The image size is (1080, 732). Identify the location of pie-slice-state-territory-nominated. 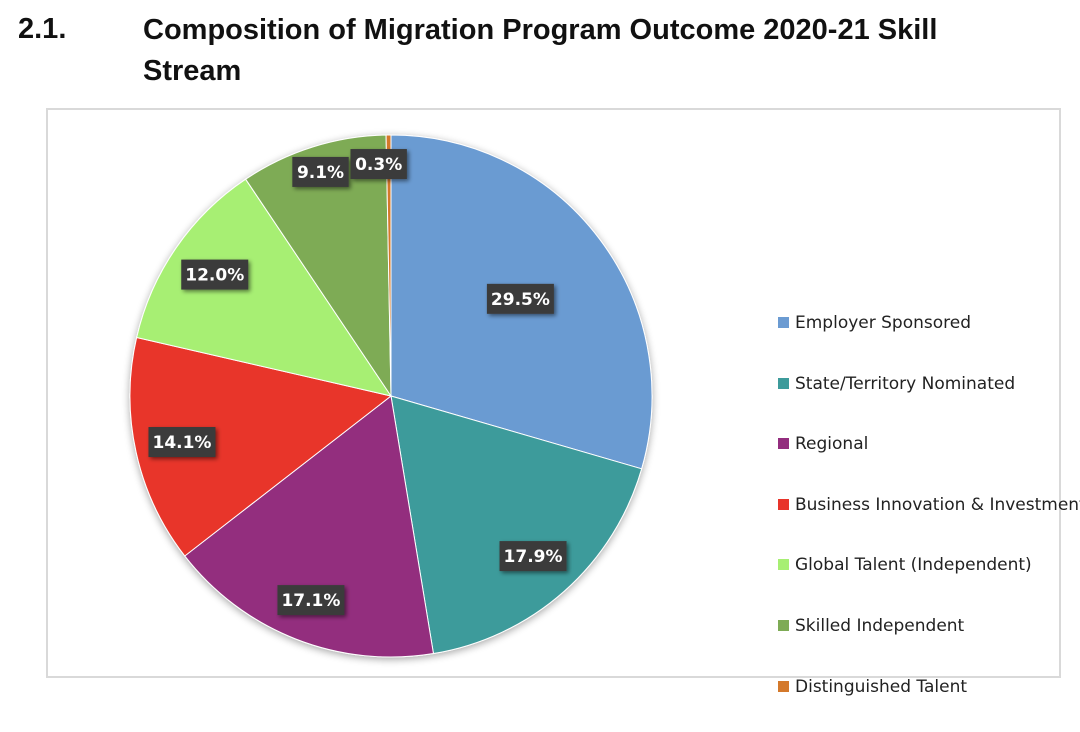
(516, 525).